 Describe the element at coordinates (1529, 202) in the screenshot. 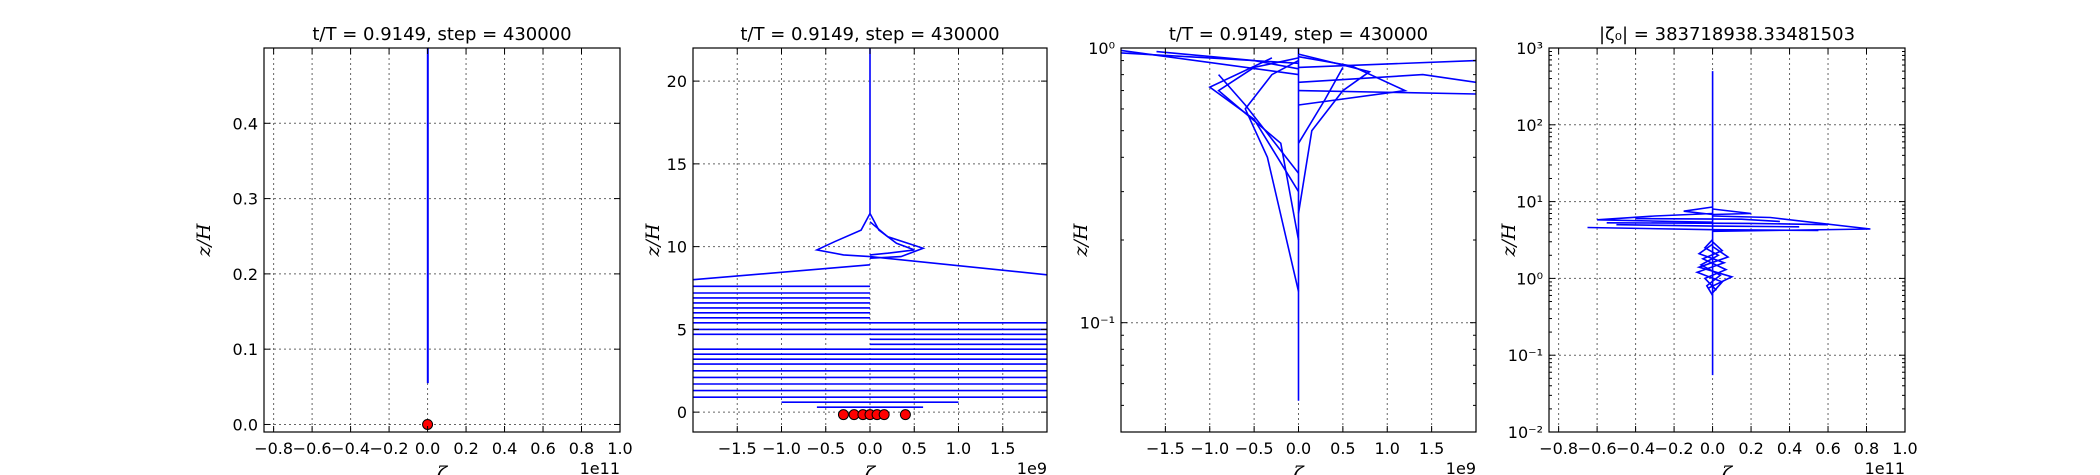

I see `y-tick-label: 10¹` at that location.